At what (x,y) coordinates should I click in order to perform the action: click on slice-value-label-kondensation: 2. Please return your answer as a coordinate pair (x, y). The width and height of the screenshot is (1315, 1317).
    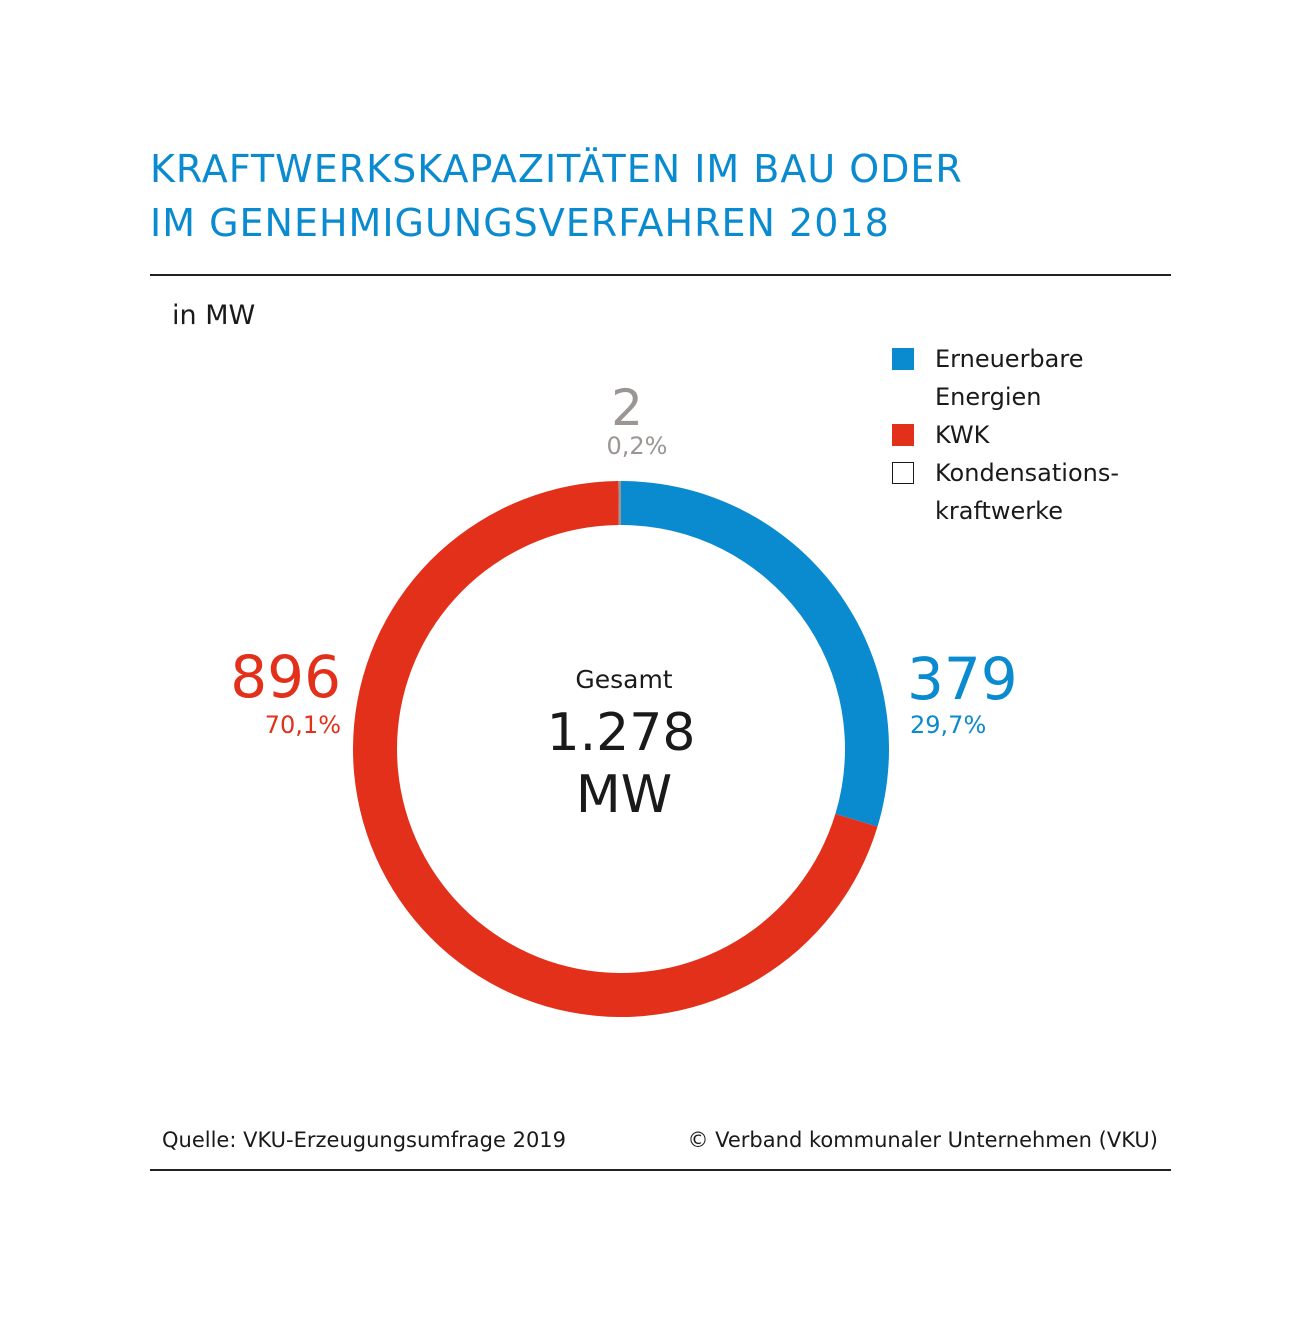
    Looking at the image, I should click on (627, 408).